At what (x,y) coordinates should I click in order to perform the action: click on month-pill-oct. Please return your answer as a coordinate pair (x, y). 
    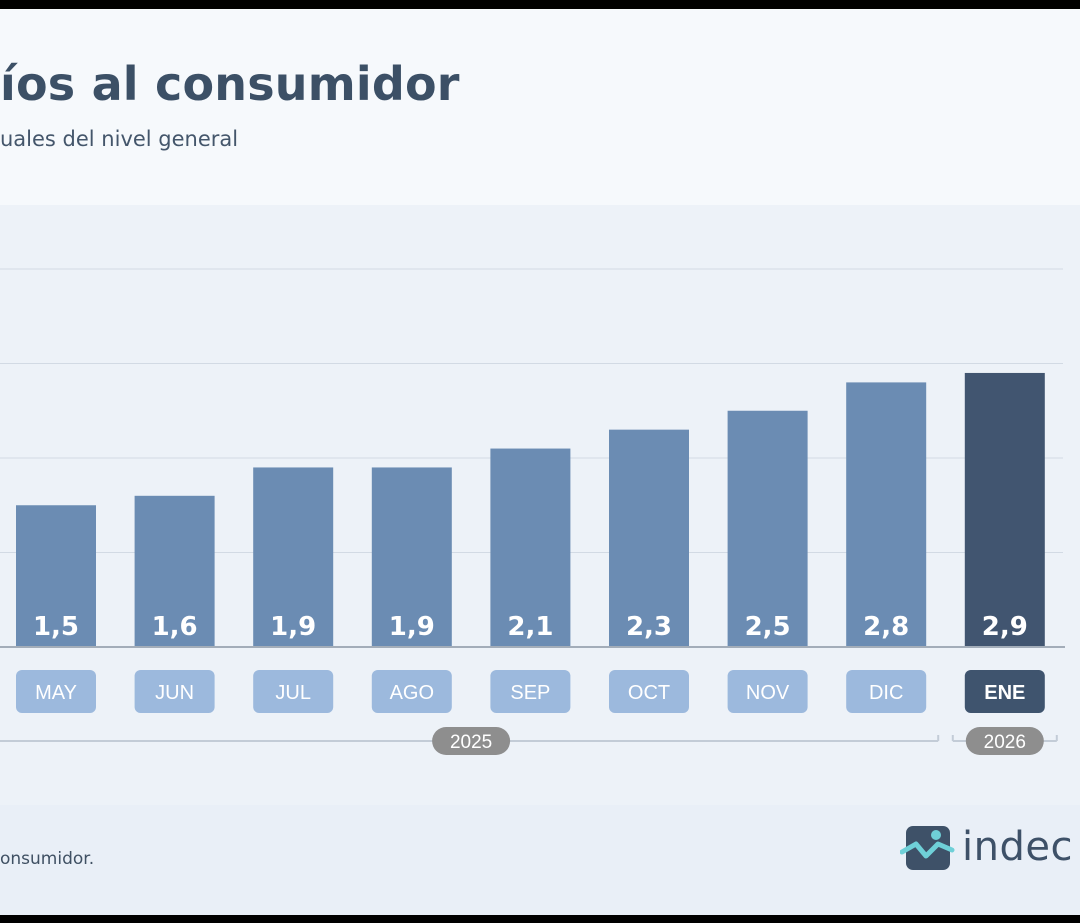
    Looking at the image, I should click on (649, 691).